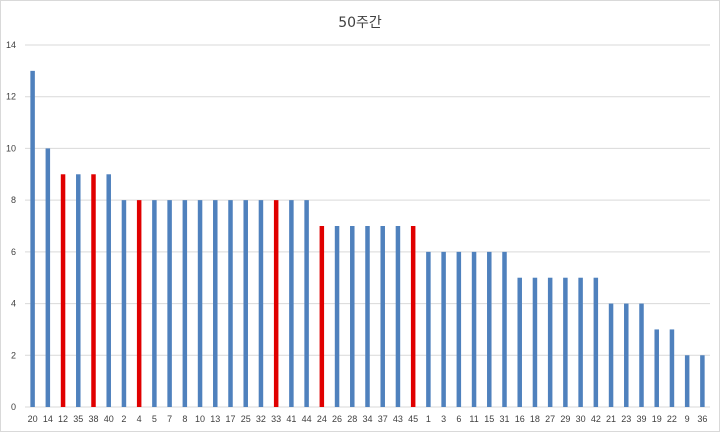  Describe the element at coordinates (291, 419) in the screenshot. I see `x-tick-label: 41` at that location.